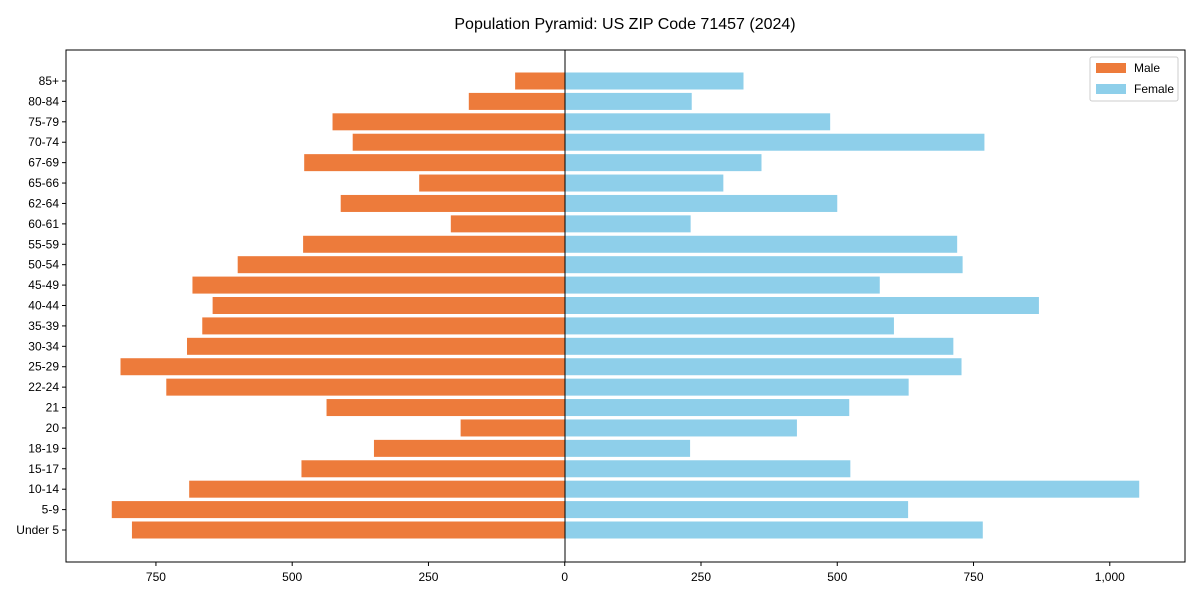 The height and width of the screenshot is (605, 1200). Describe the element at coordinates (53, 408) in the screenshot. I see `ytick-label: 21` at that location.